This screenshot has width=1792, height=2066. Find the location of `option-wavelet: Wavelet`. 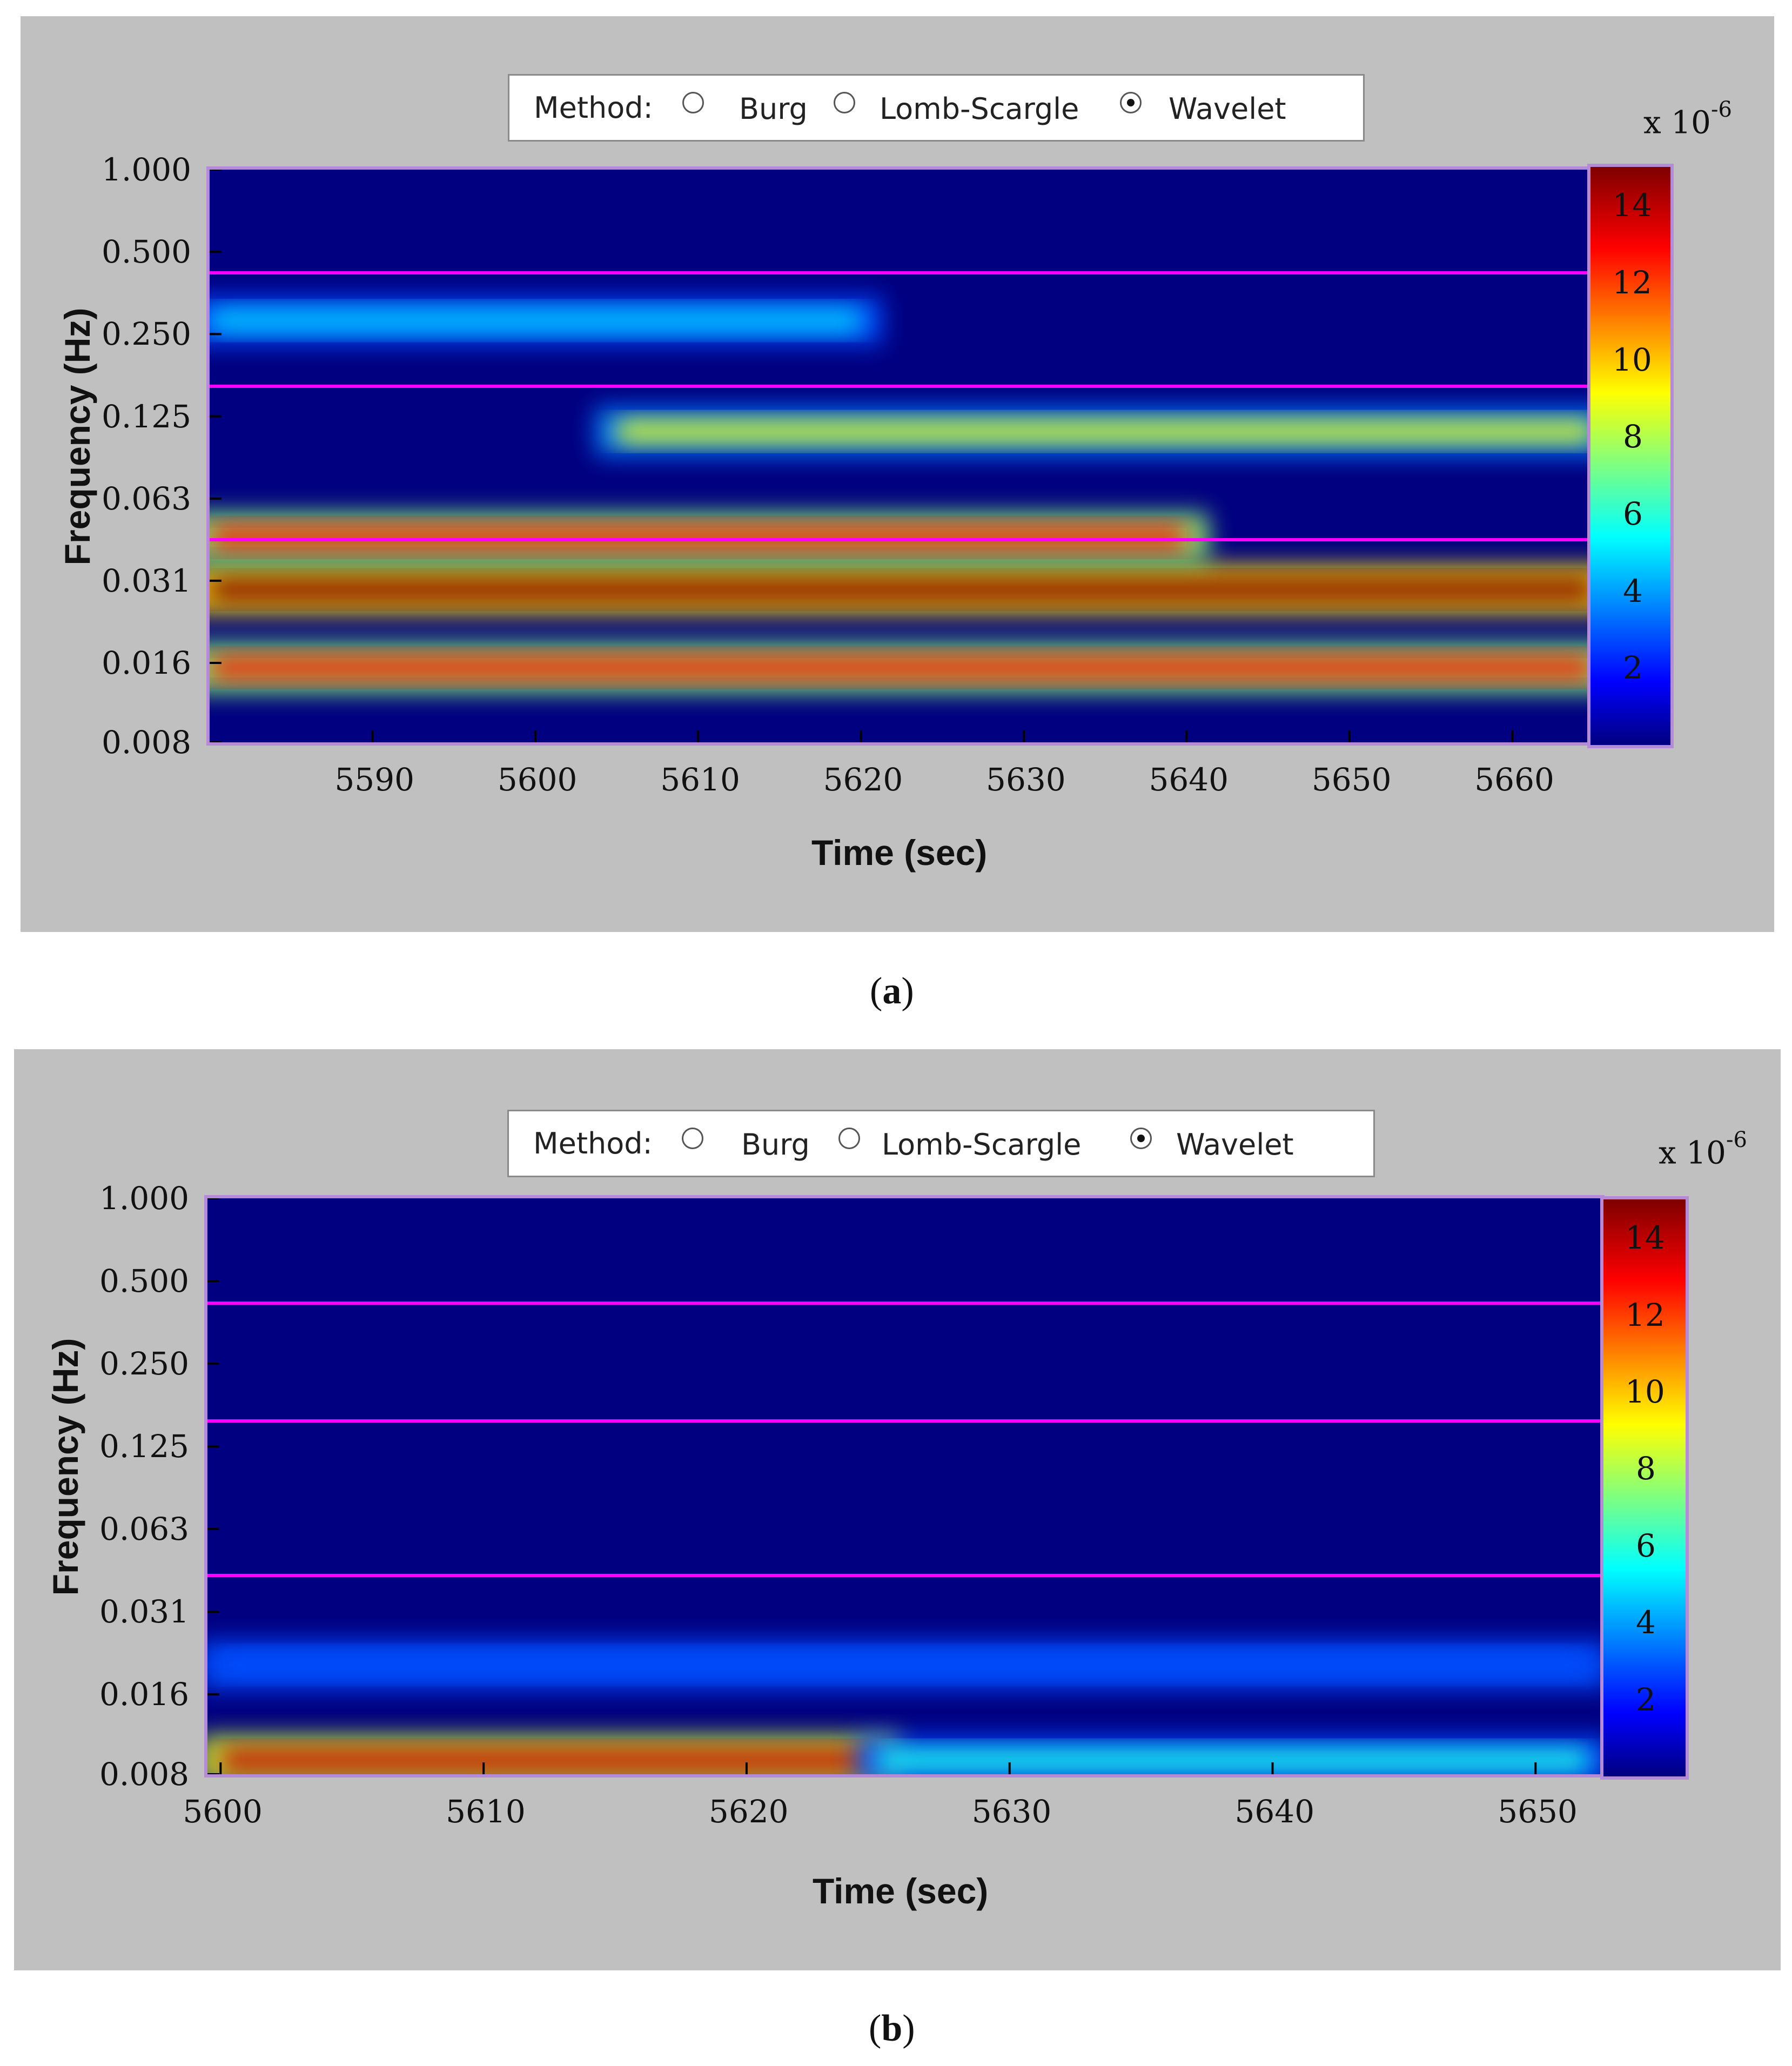

option-wavelet: Wavelet is located at coordinates (1227, 109).